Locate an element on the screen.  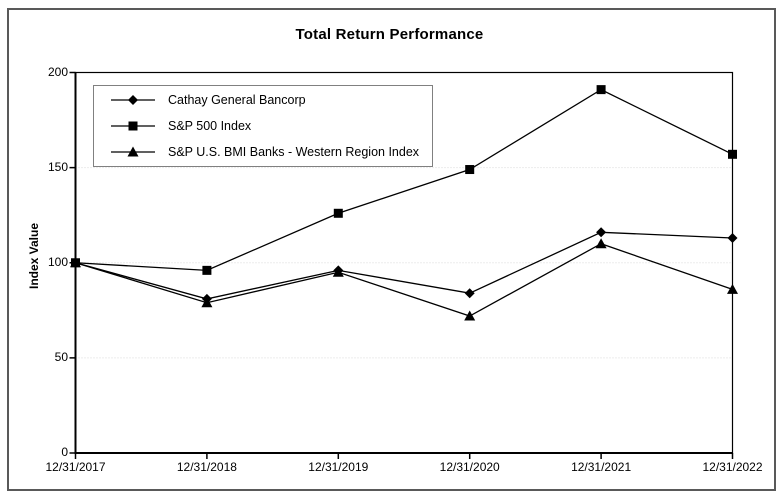
y-tick-label-200: 200 is located at coordinates (57, 71).